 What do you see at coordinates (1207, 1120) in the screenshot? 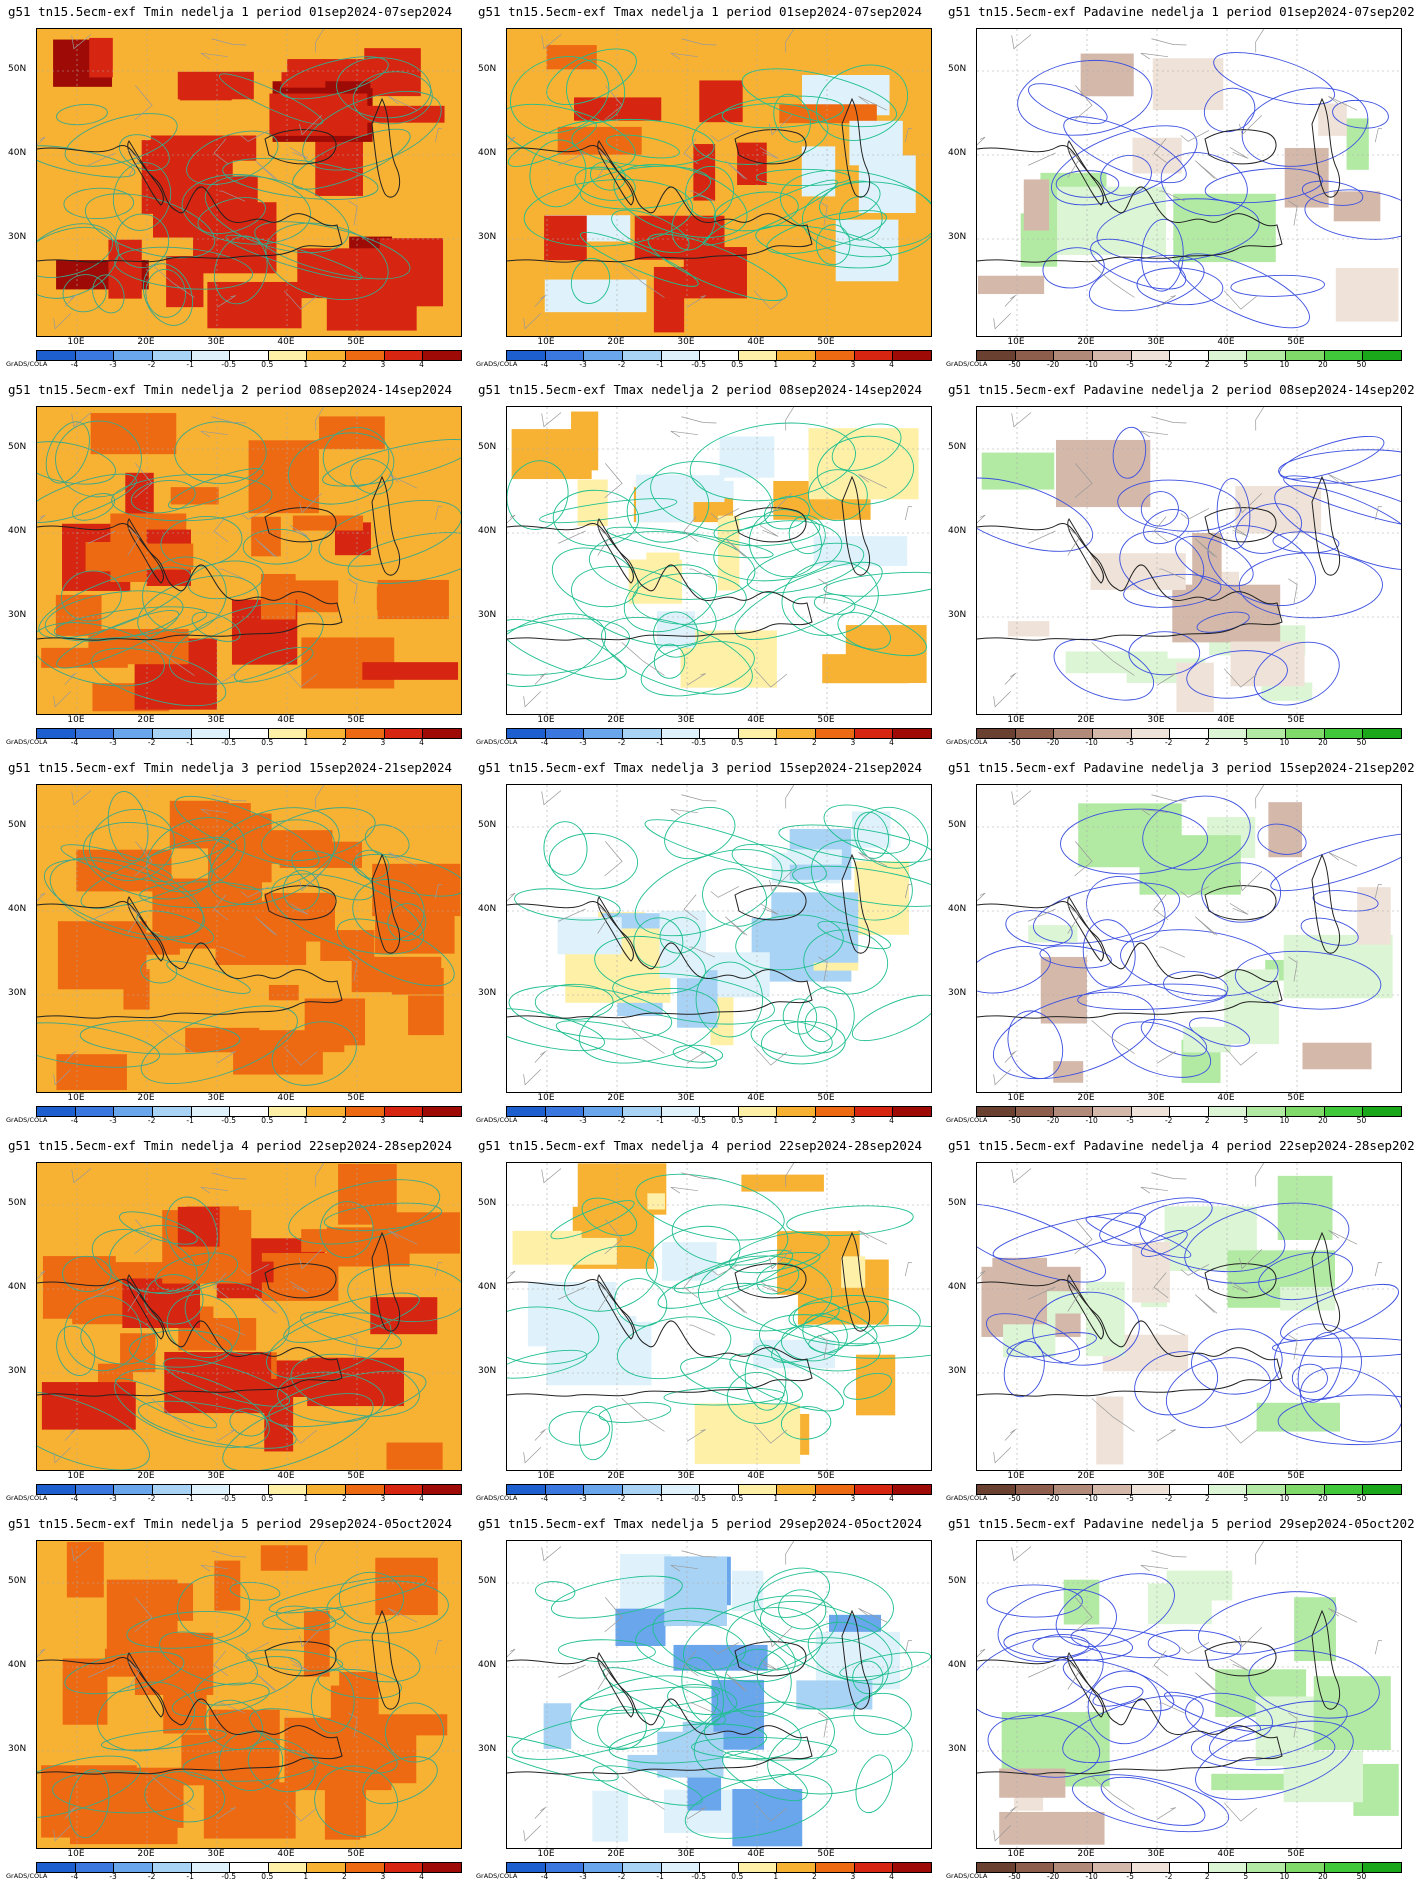
I see `colorbar-tick-label: 2` at bounding box center [1207, 1120].